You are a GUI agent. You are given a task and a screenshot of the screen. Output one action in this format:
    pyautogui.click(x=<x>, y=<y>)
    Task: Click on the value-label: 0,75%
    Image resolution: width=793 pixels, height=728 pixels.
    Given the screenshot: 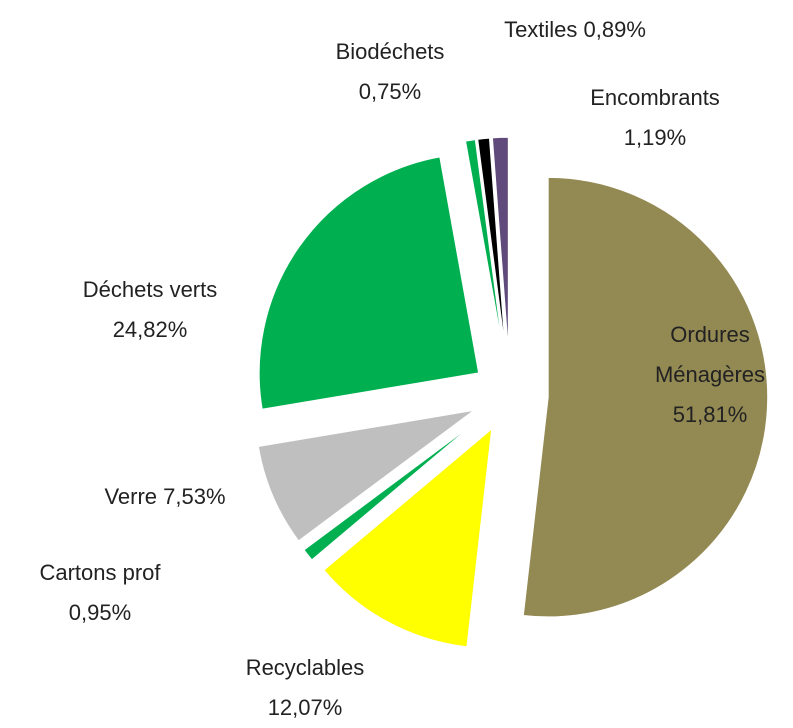 What is the action you would take?
    pyautogui.click(x=390, y=91)
    